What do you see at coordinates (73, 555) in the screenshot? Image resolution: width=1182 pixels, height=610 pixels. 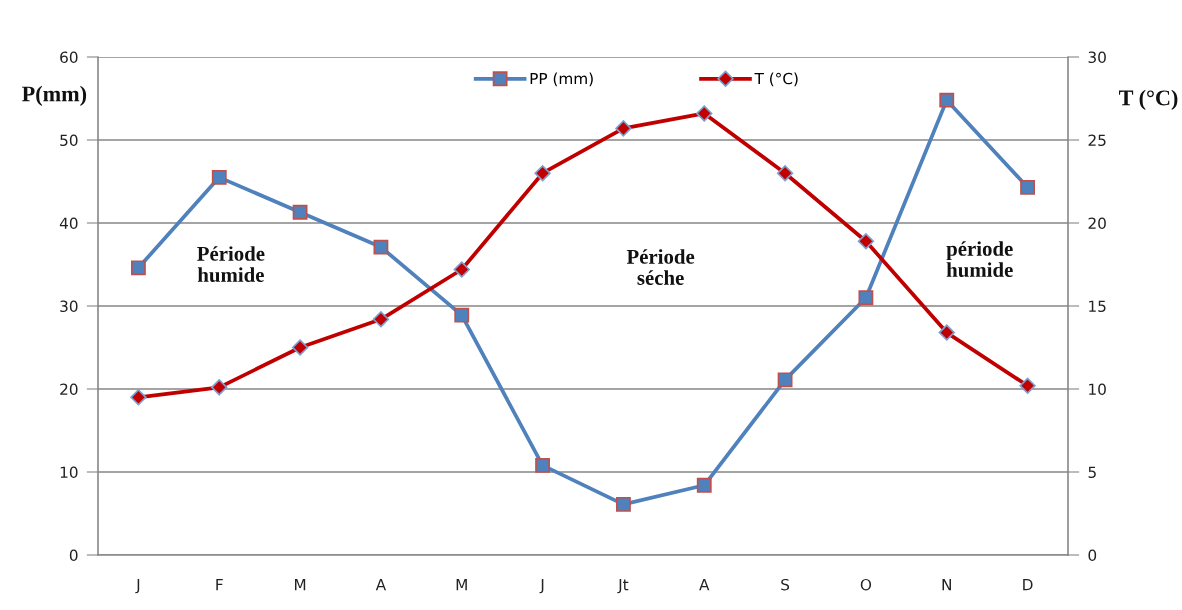 I see `y-tick-label: 0` at bounding box center [73, 555].